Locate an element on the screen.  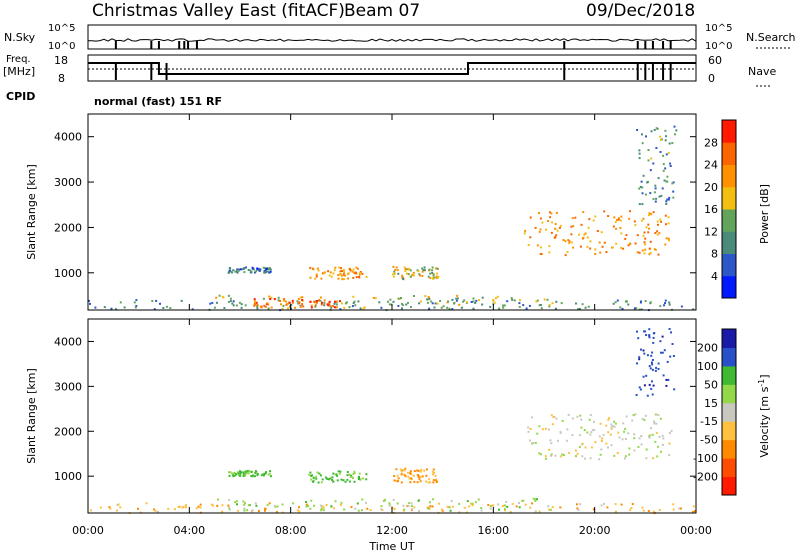
nsky-right-tick-bottom: 10^0 is located at coordinates (718, 46).